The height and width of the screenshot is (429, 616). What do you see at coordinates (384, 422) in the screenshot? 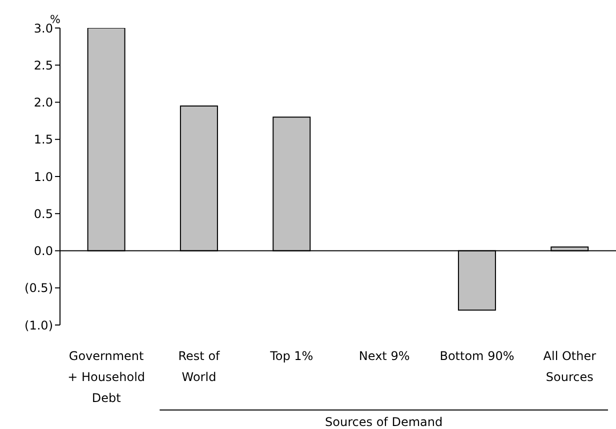
I see `x-axis-title: Sources of Demand` at bounding box center [384, 422].